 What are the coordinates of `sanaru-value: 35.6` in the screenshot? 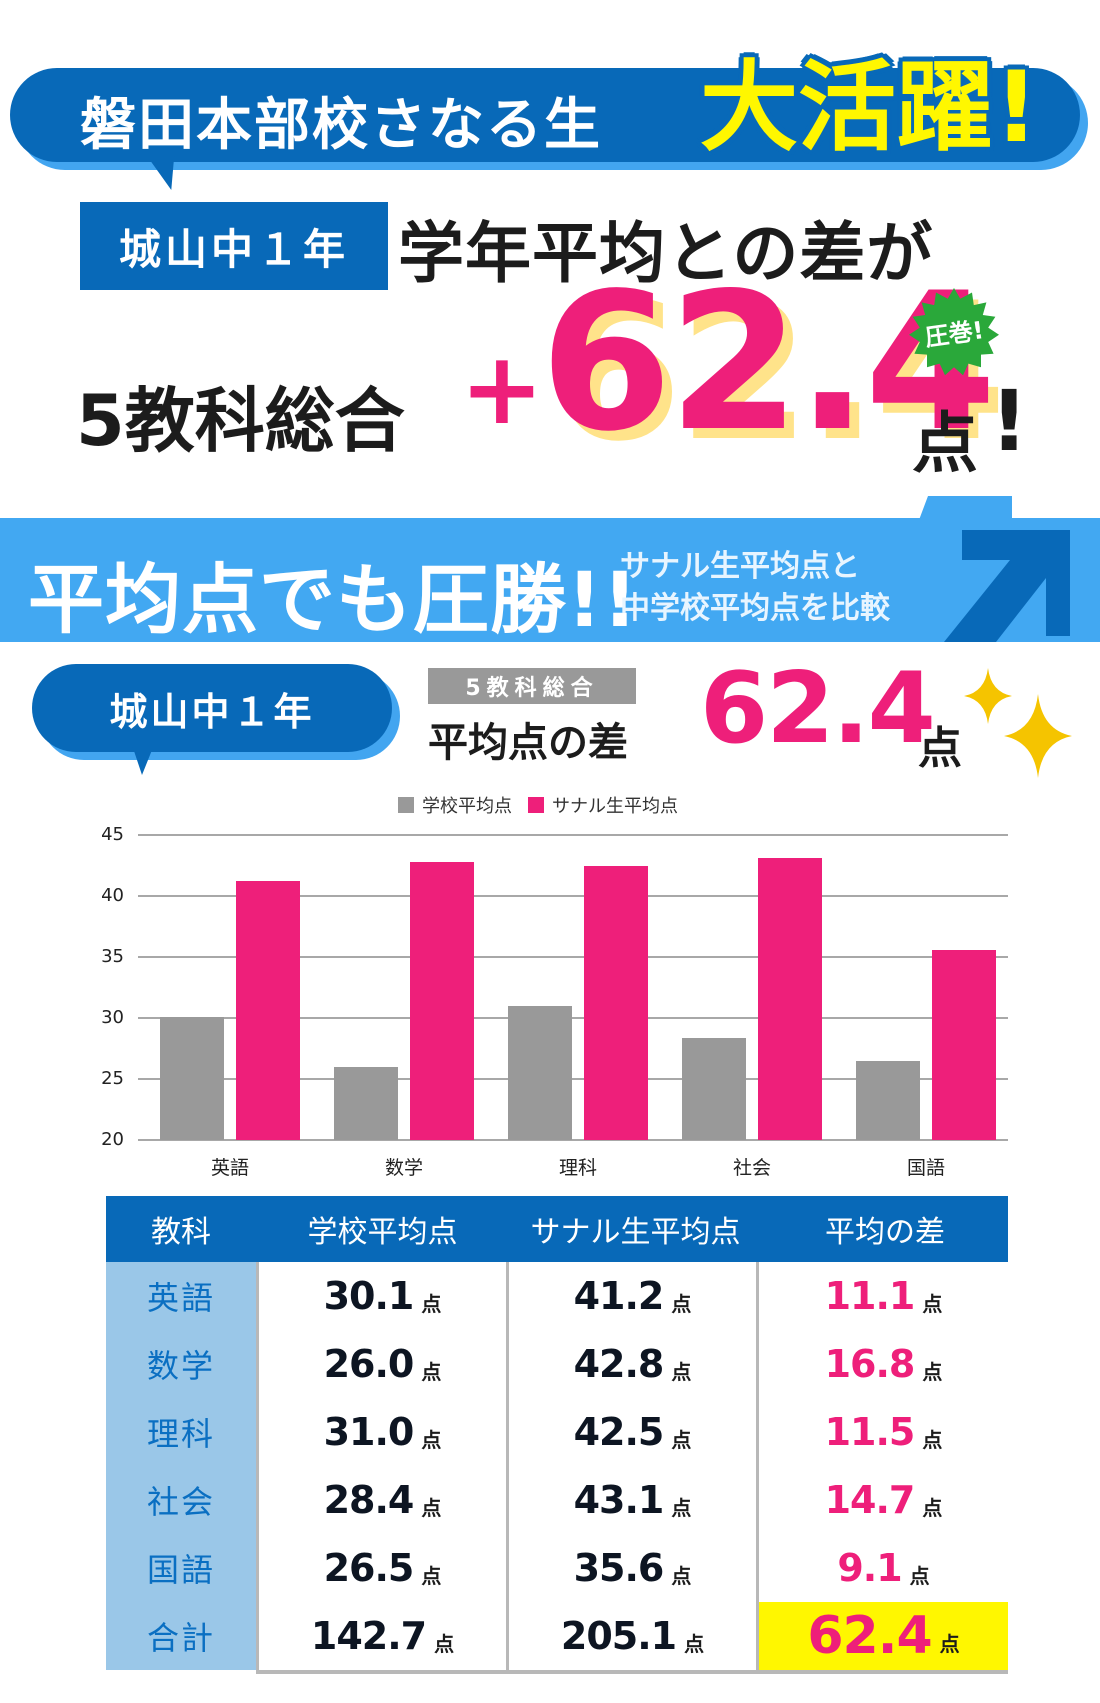 It's located at (619, 1568).